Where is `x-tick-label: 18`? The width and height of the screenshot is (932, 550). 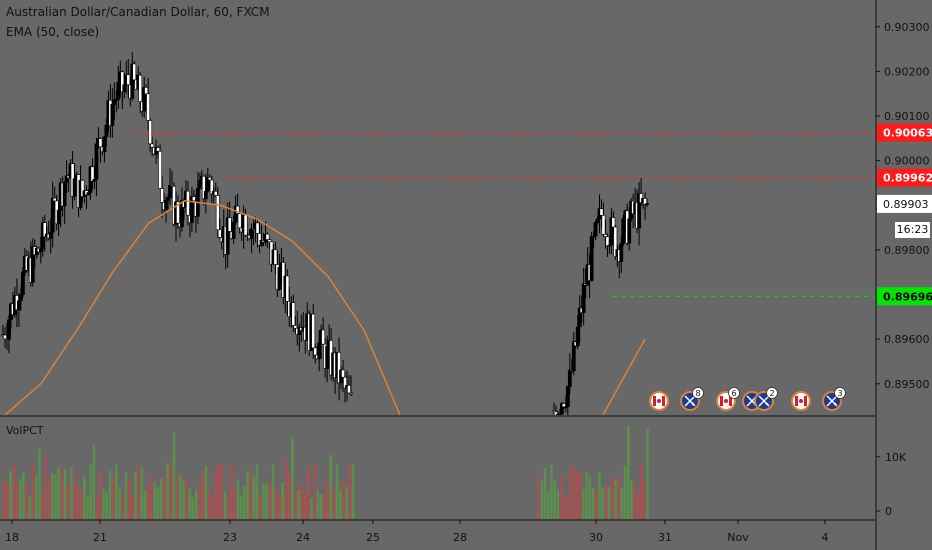
x-tick-label: 18 is located at coordinates (12, 537).